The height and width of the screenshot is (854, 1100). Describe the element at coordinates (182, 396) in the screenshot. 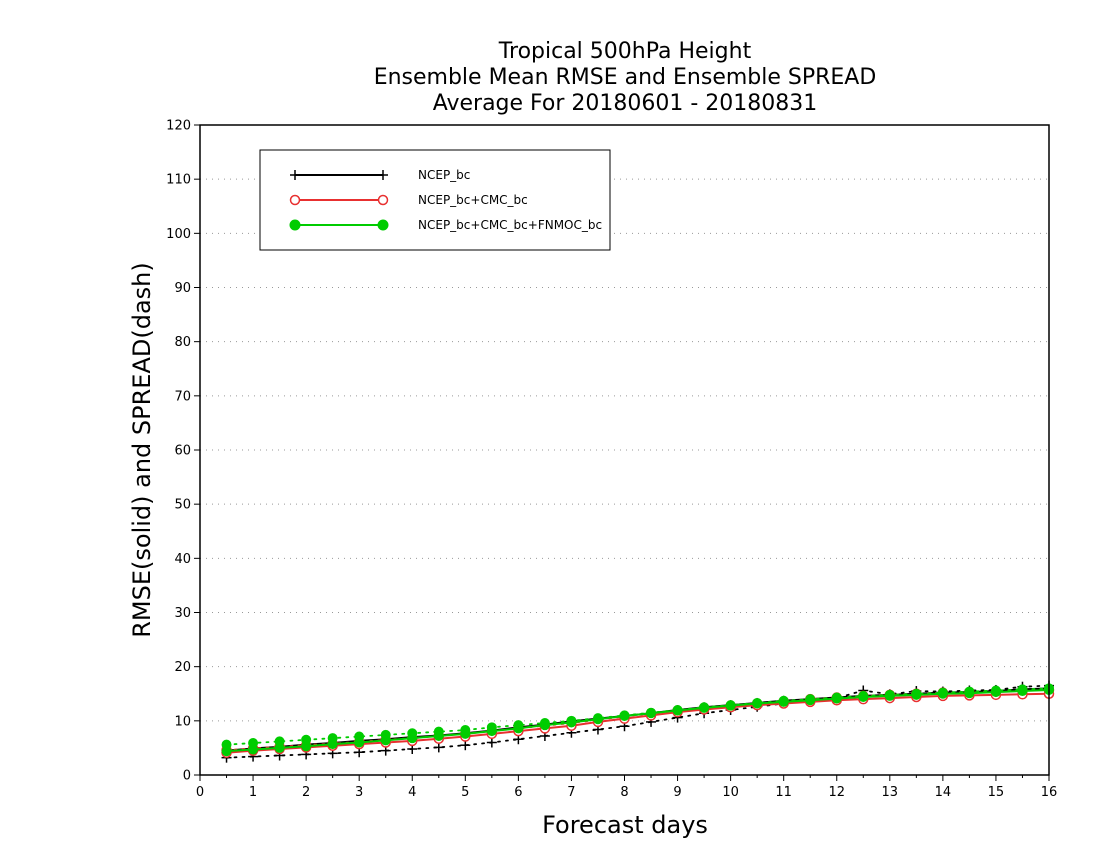

I see `y-tick-label: 70` at that location.